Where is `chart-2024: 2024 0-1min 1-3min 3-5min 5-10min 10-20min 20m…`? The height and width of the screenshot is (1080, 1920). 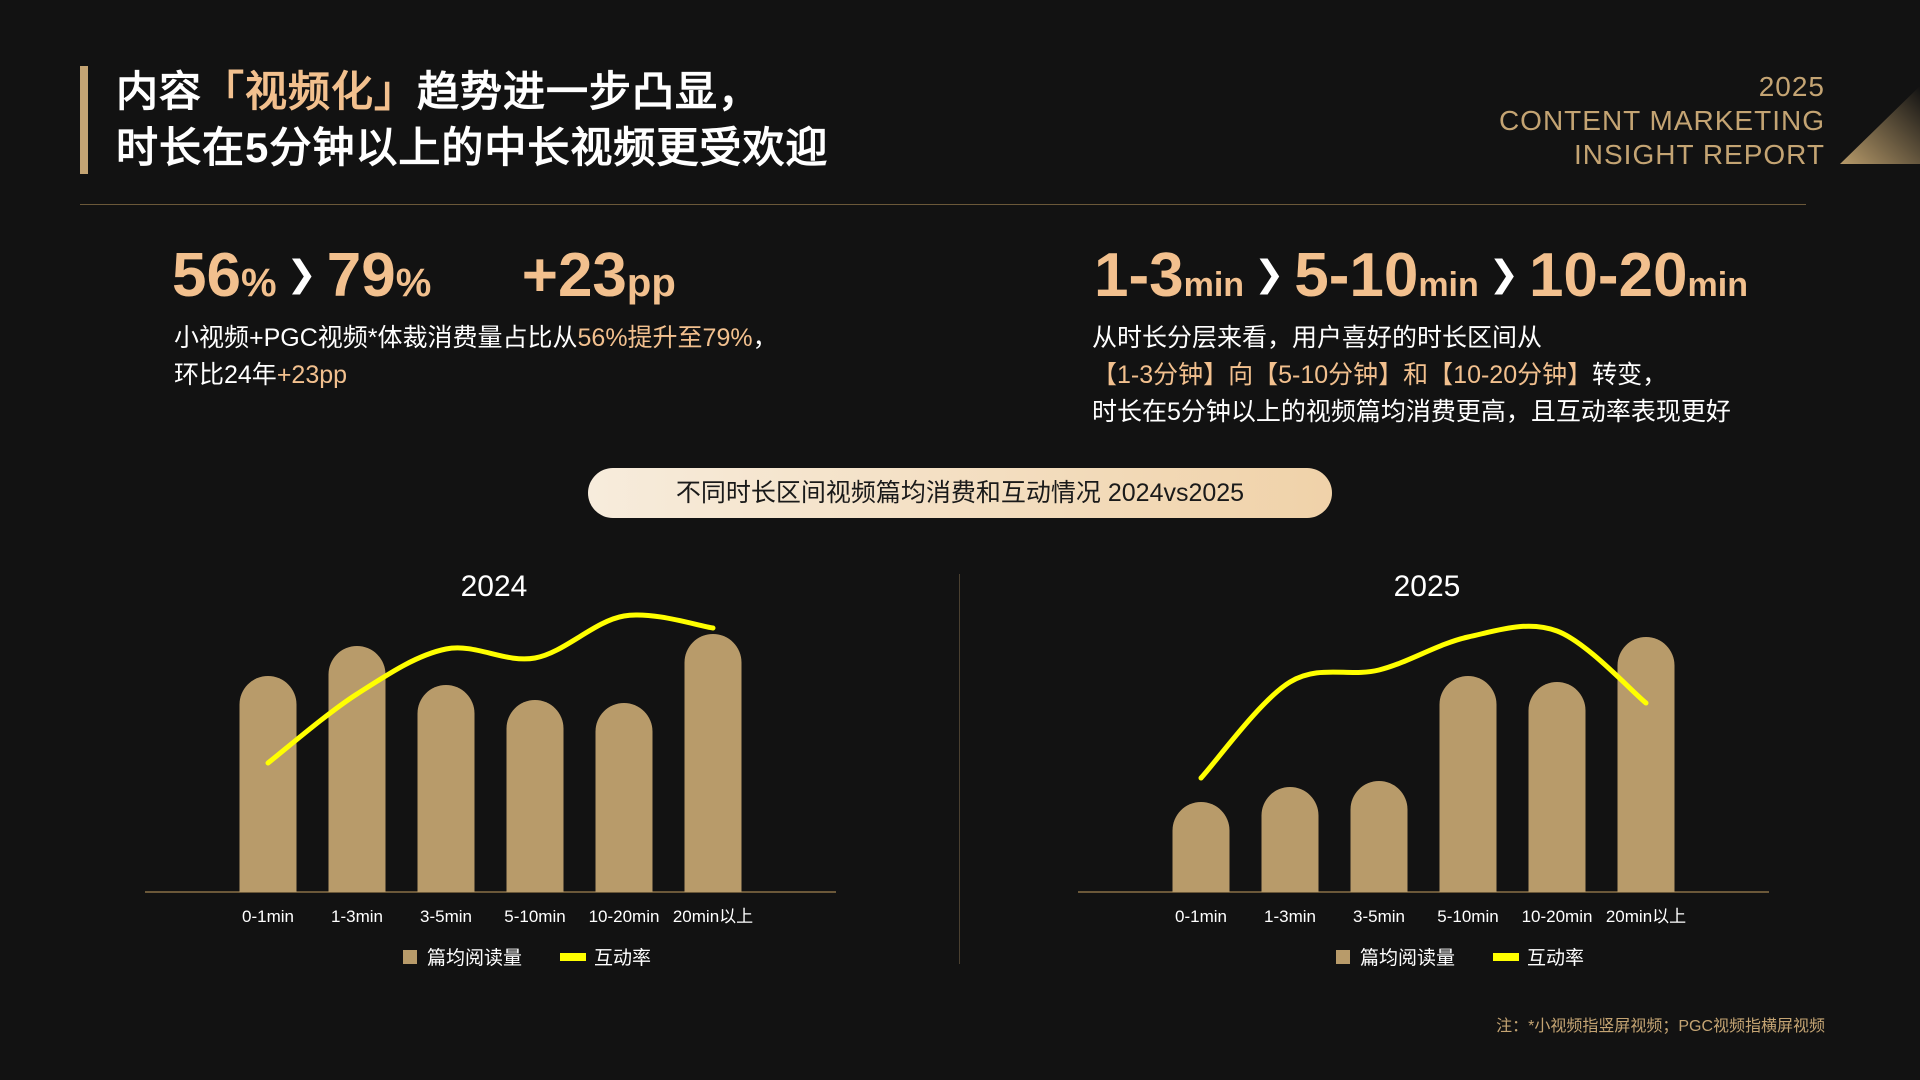 chart-2024: 2024 0-1min 1-3min 3-5min 5-10min 10-20min 20m… is located at coordinates (490, 769).